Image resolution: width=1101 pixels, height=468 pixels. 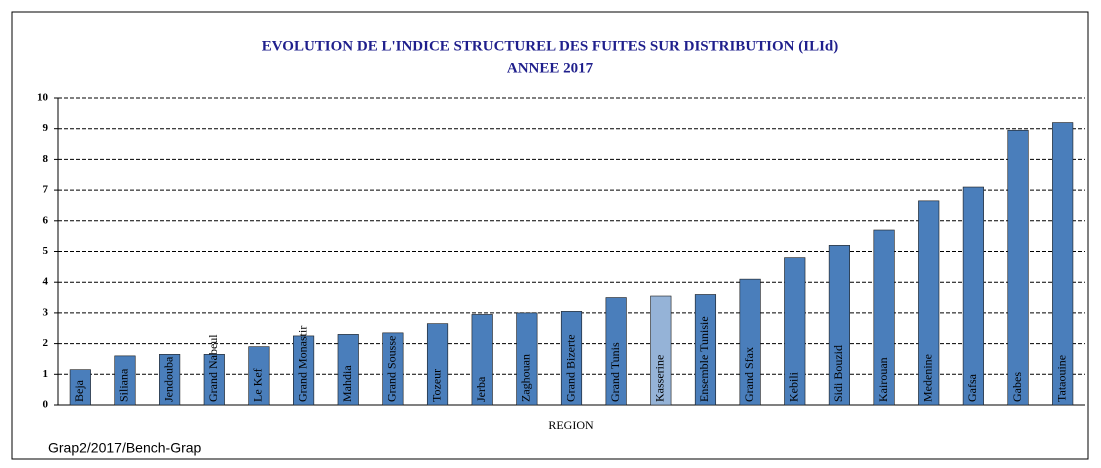 What do you see at coordinates (1061, 378) in the screenshot?
I see `category-label: Tataouine` at bounding box center [1061, 378].